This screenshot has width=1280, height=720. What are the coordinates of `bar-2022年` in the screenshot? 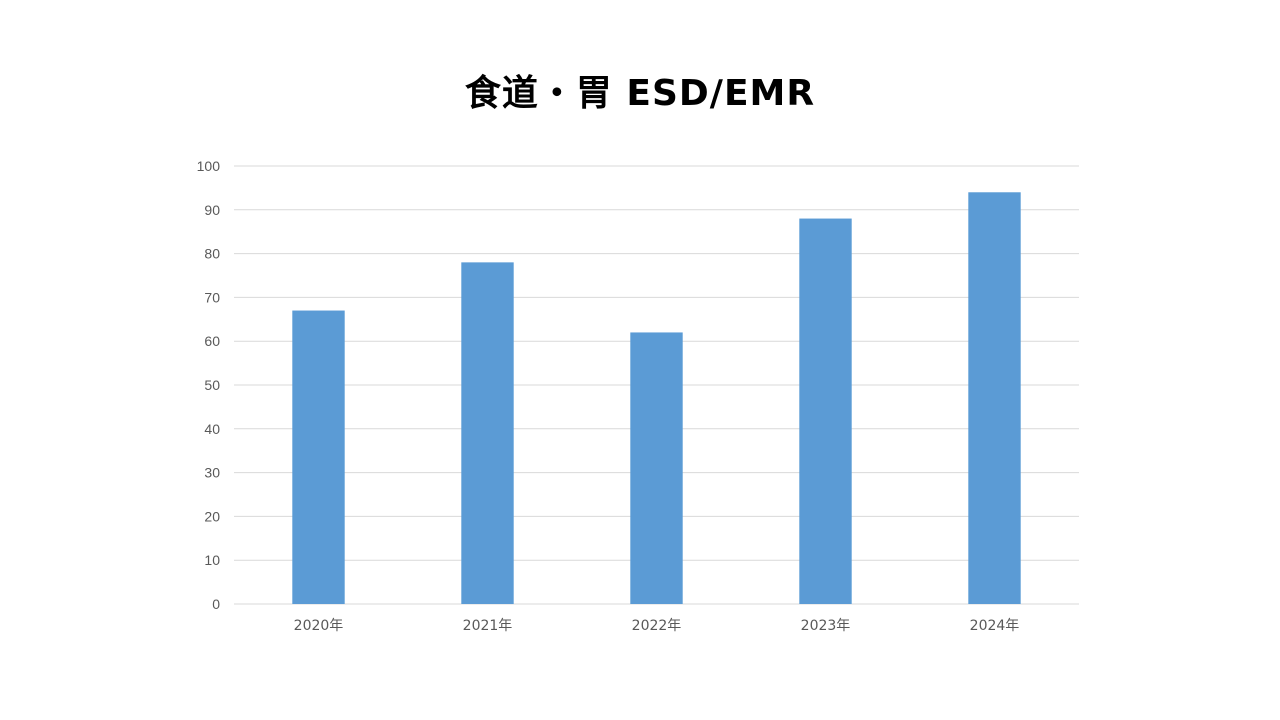 It's located at (656, 468).